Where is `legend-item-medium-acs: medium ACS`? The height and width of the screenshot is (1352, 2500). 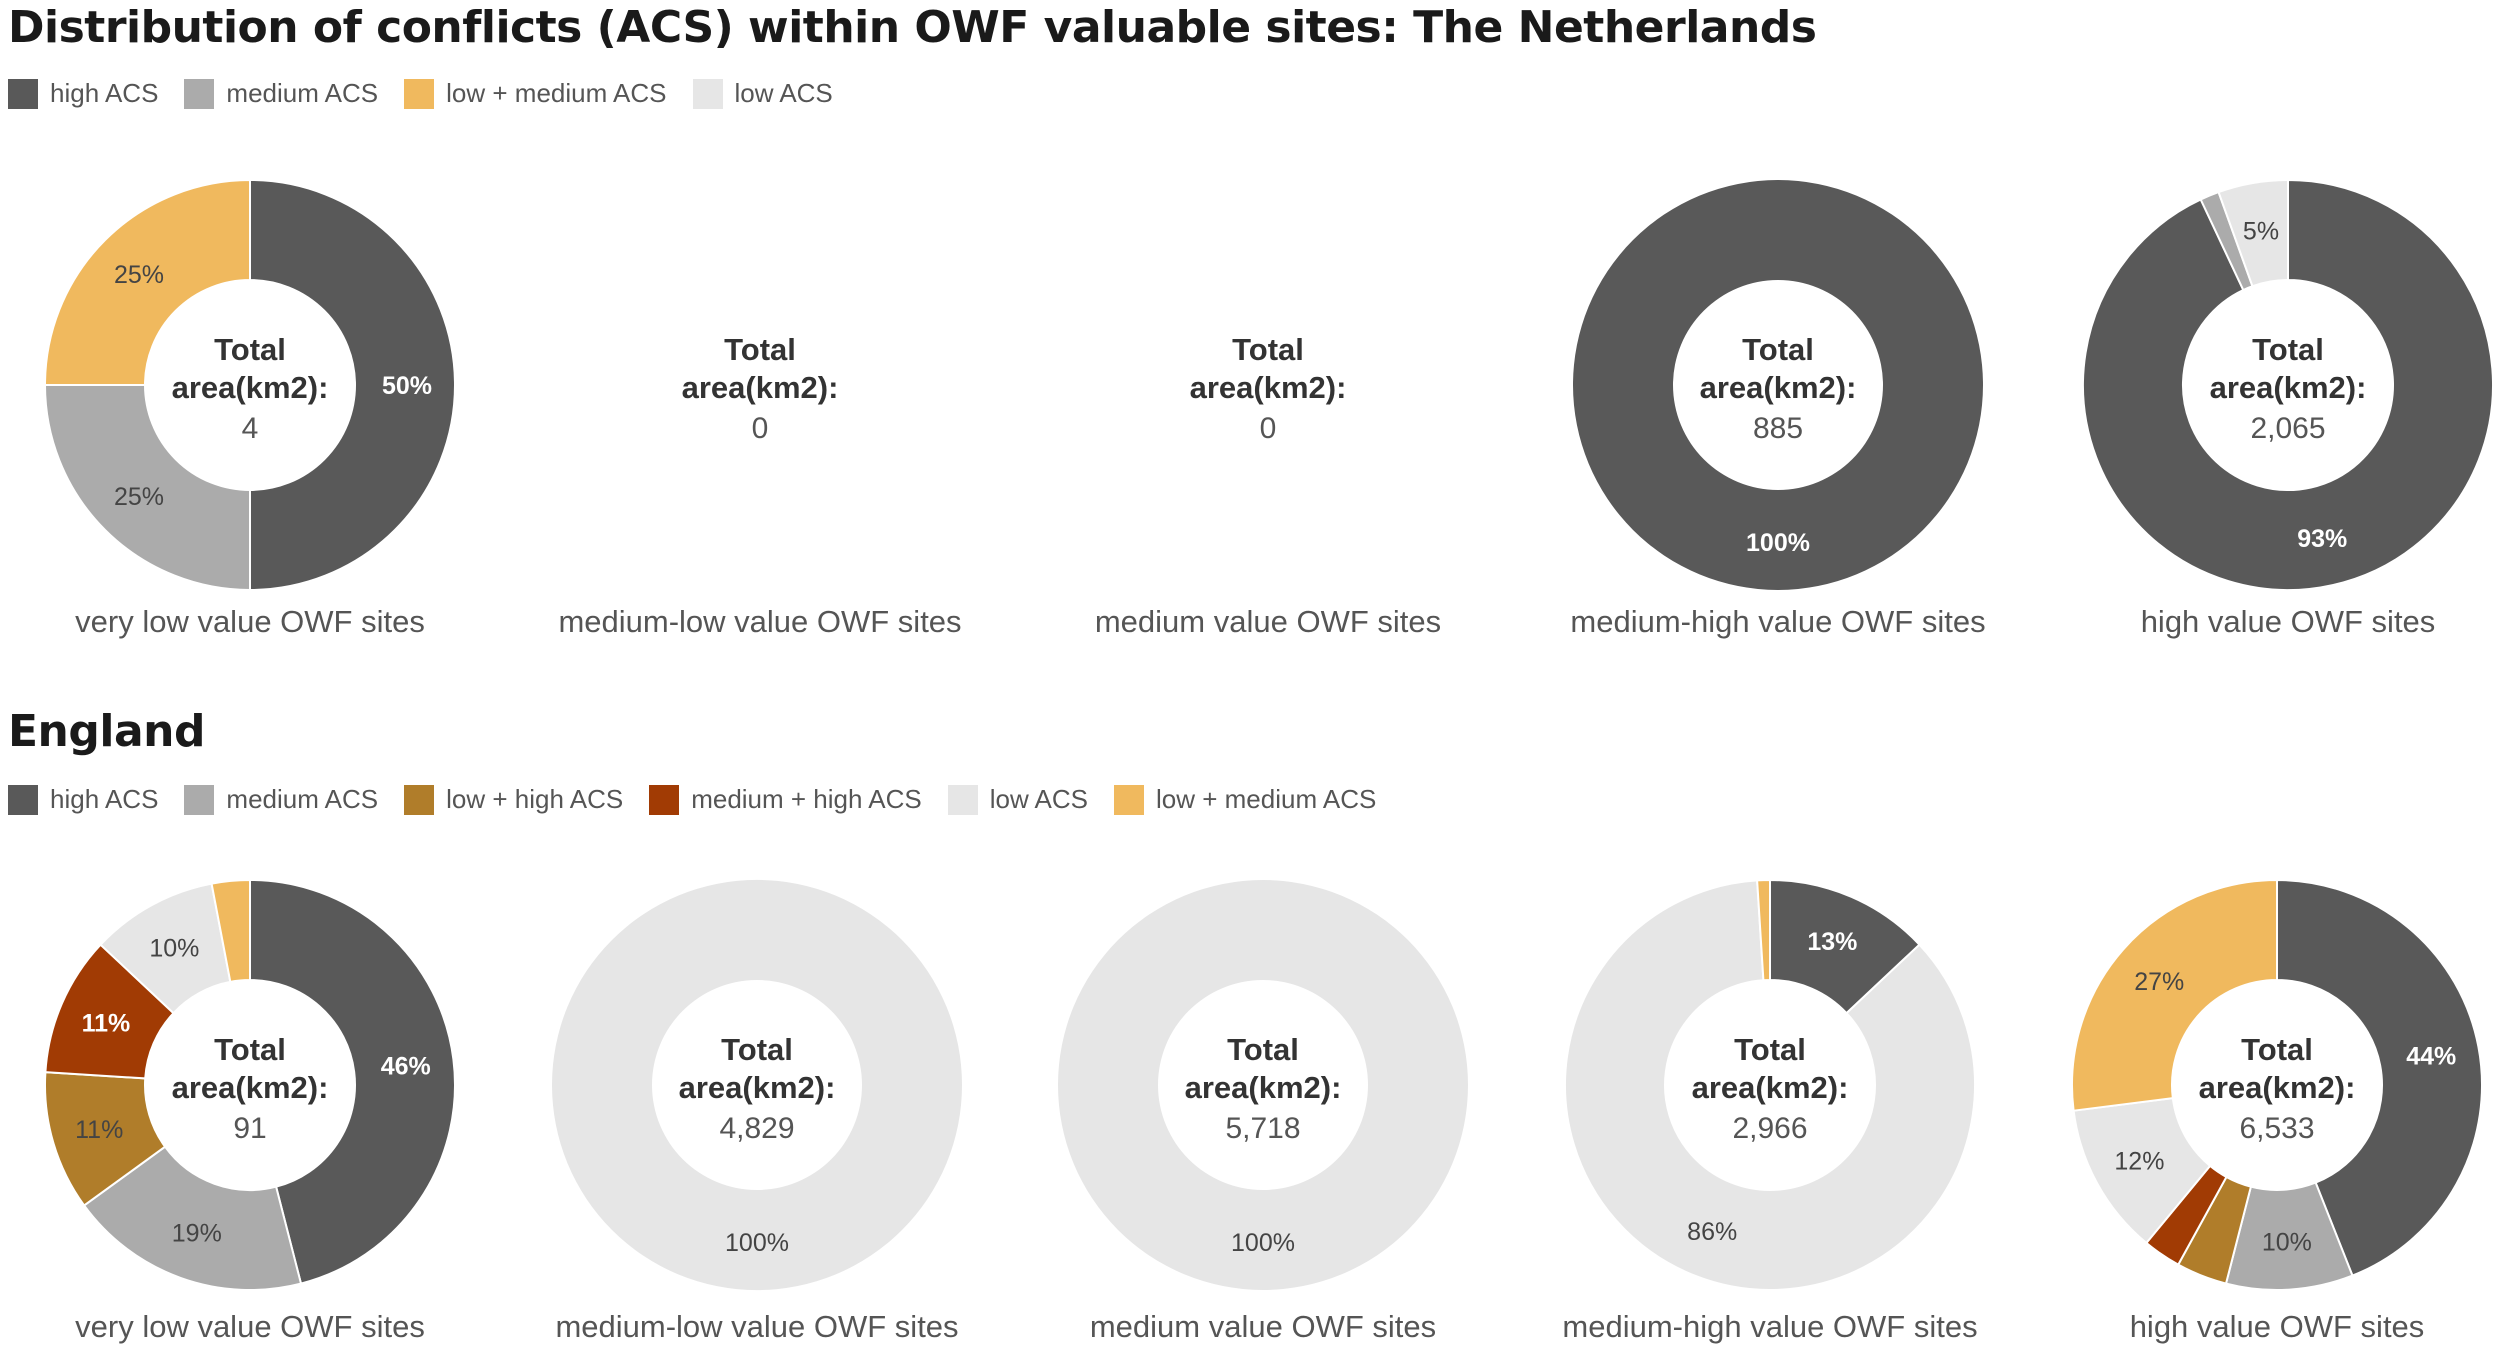 legend-item-medium-acs: medium ACS is located at coordinates (281, 93).